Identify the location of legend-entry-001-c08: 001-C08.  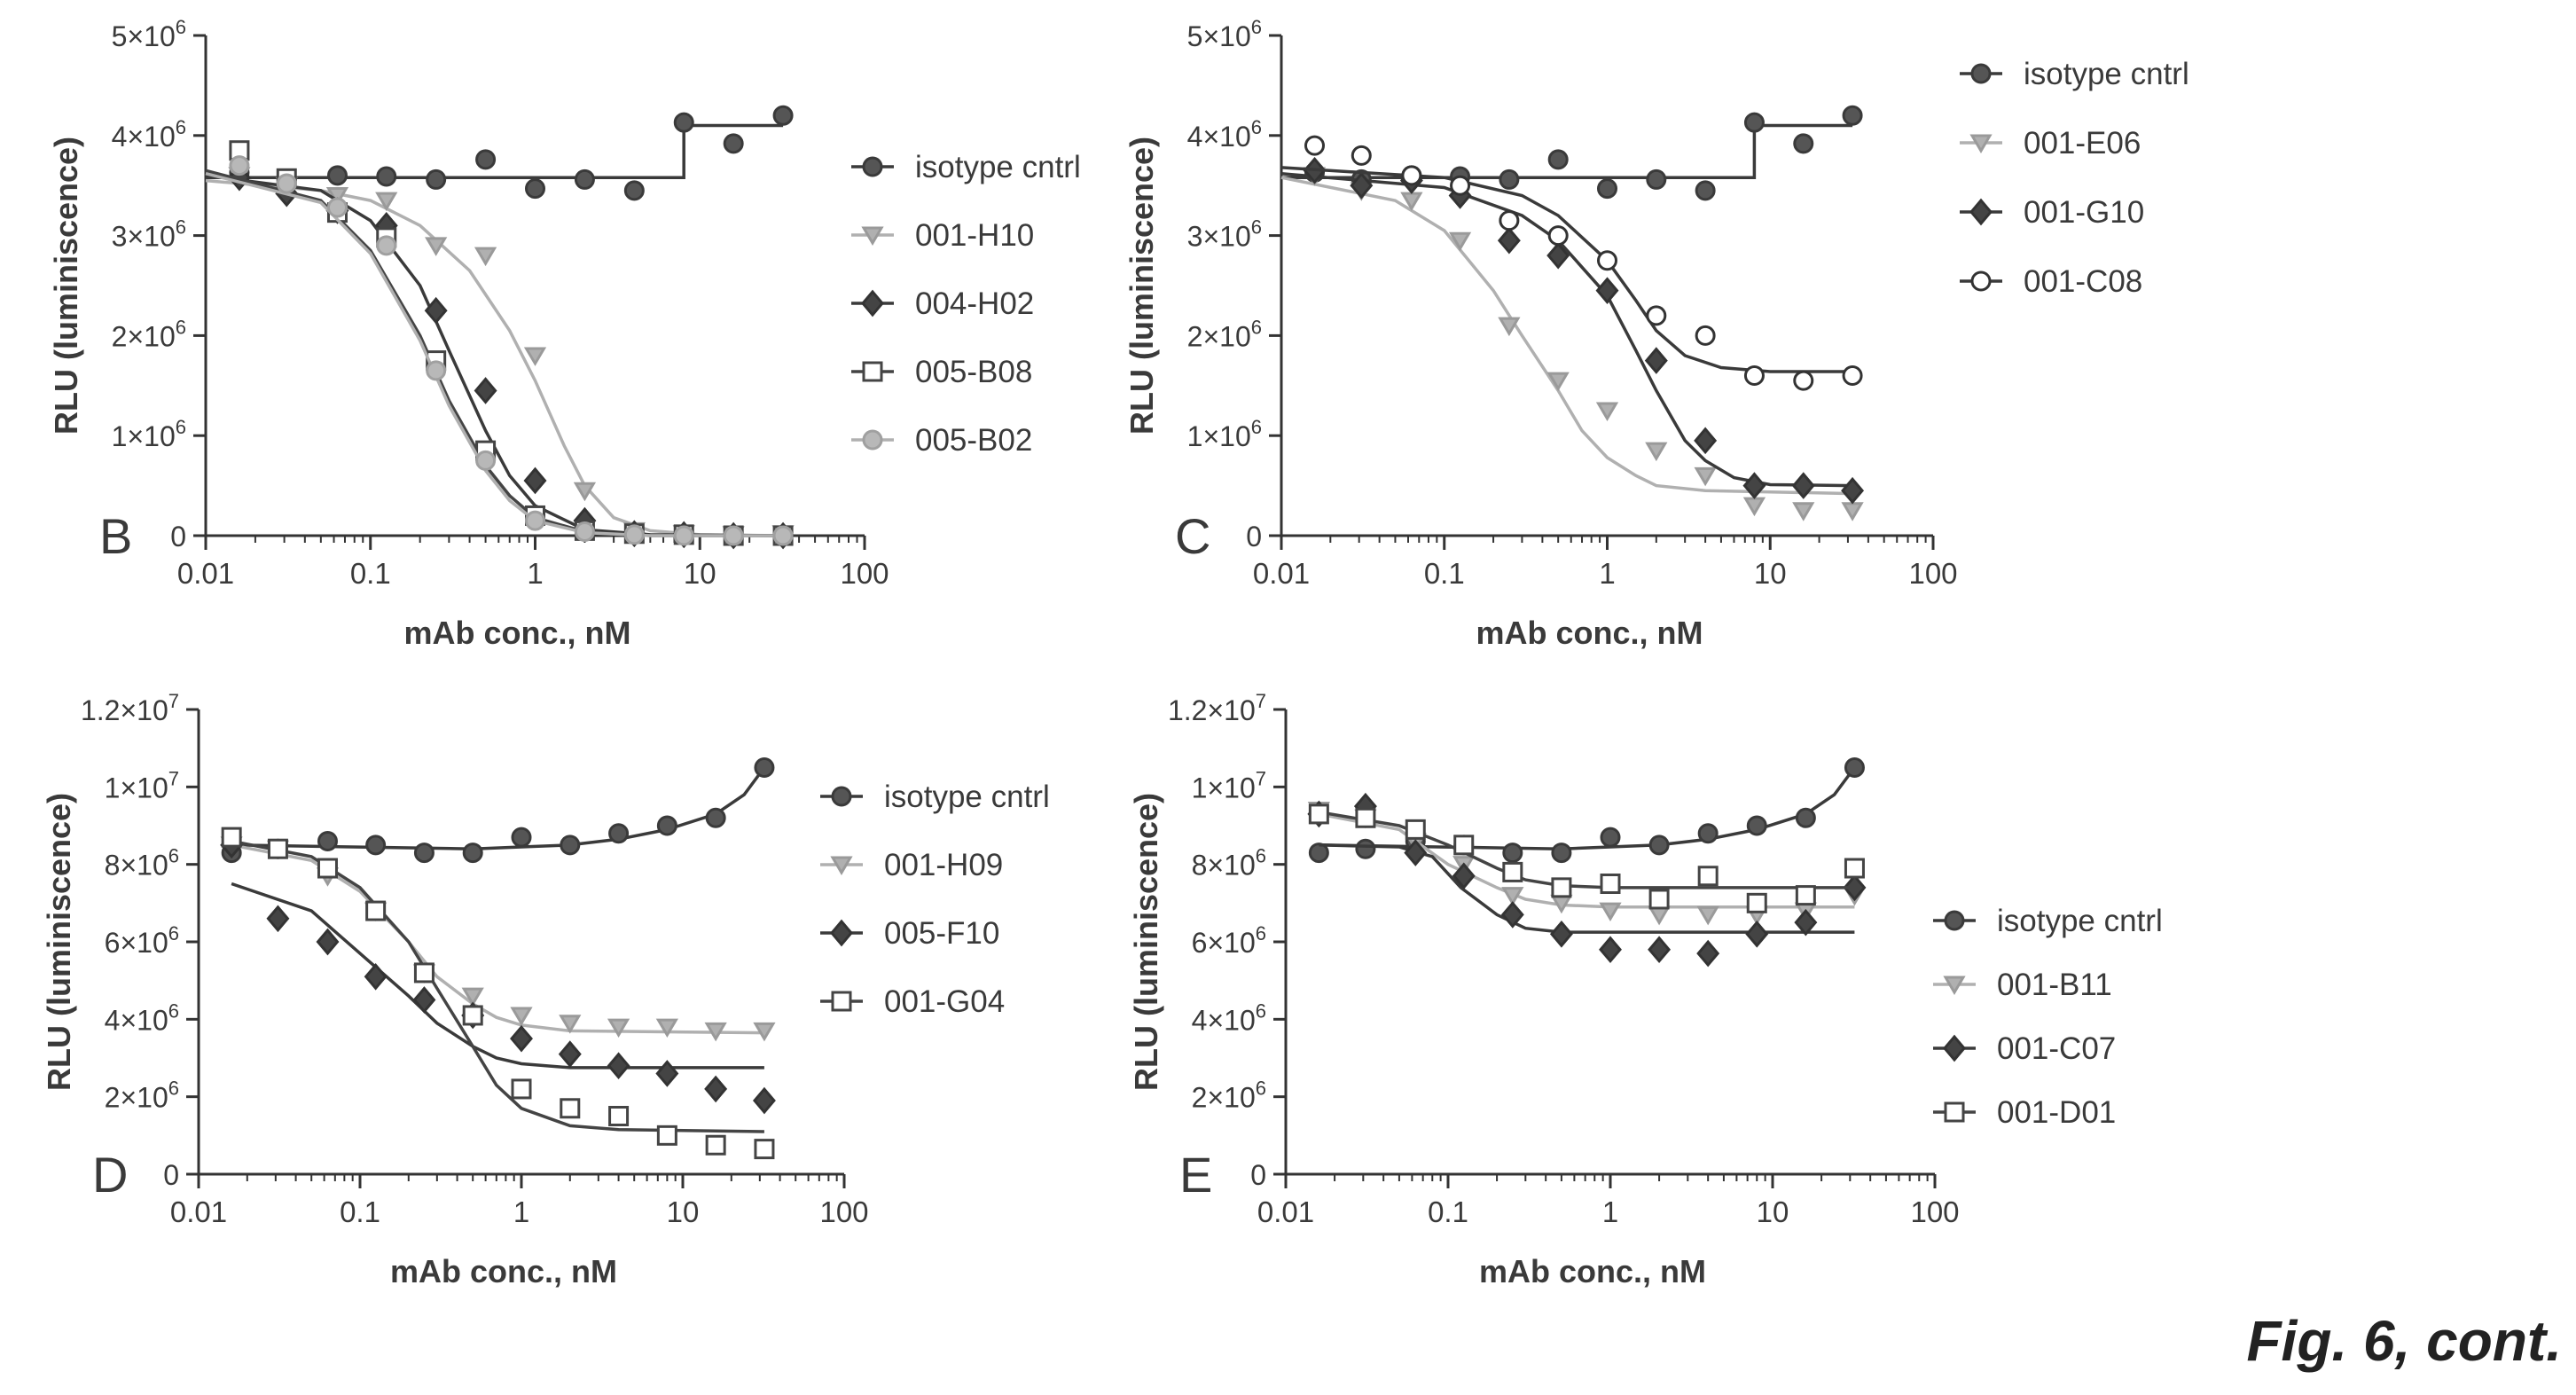
(2051, 281).